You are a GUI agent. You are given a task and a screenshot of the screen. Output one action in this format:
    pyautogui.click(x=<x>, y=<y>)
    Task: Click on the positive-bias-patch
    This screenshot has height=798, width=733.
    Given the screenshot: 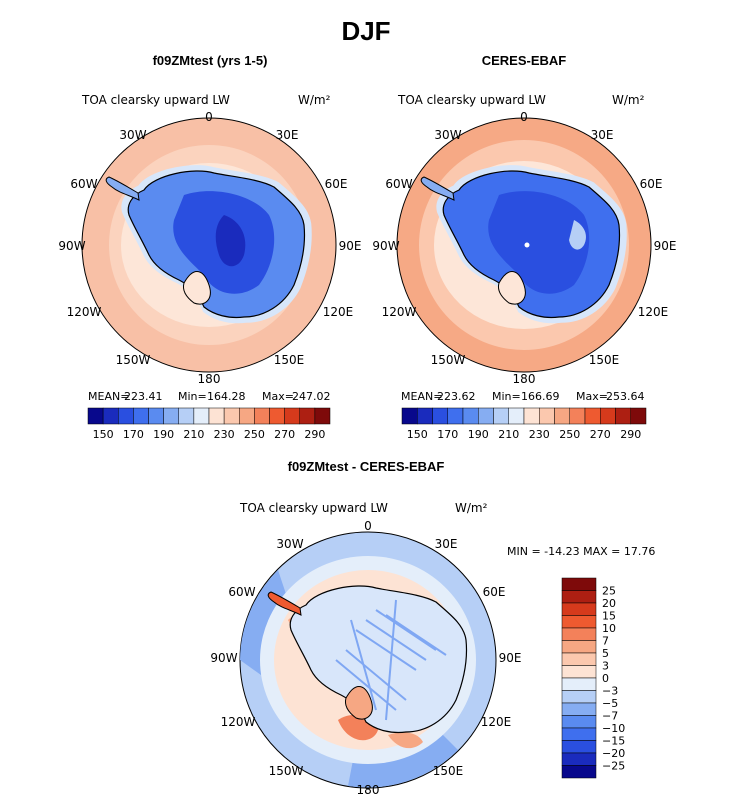 What is the action you would take?
    pyautogui.click(x=405, y=740)
    